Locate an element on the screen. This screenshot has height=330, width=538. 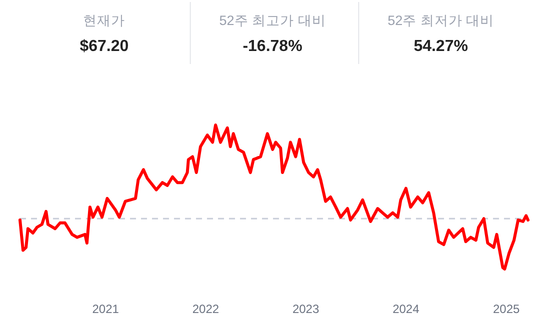
x-tick-label: 2022 is located at coordinates (206, 309).